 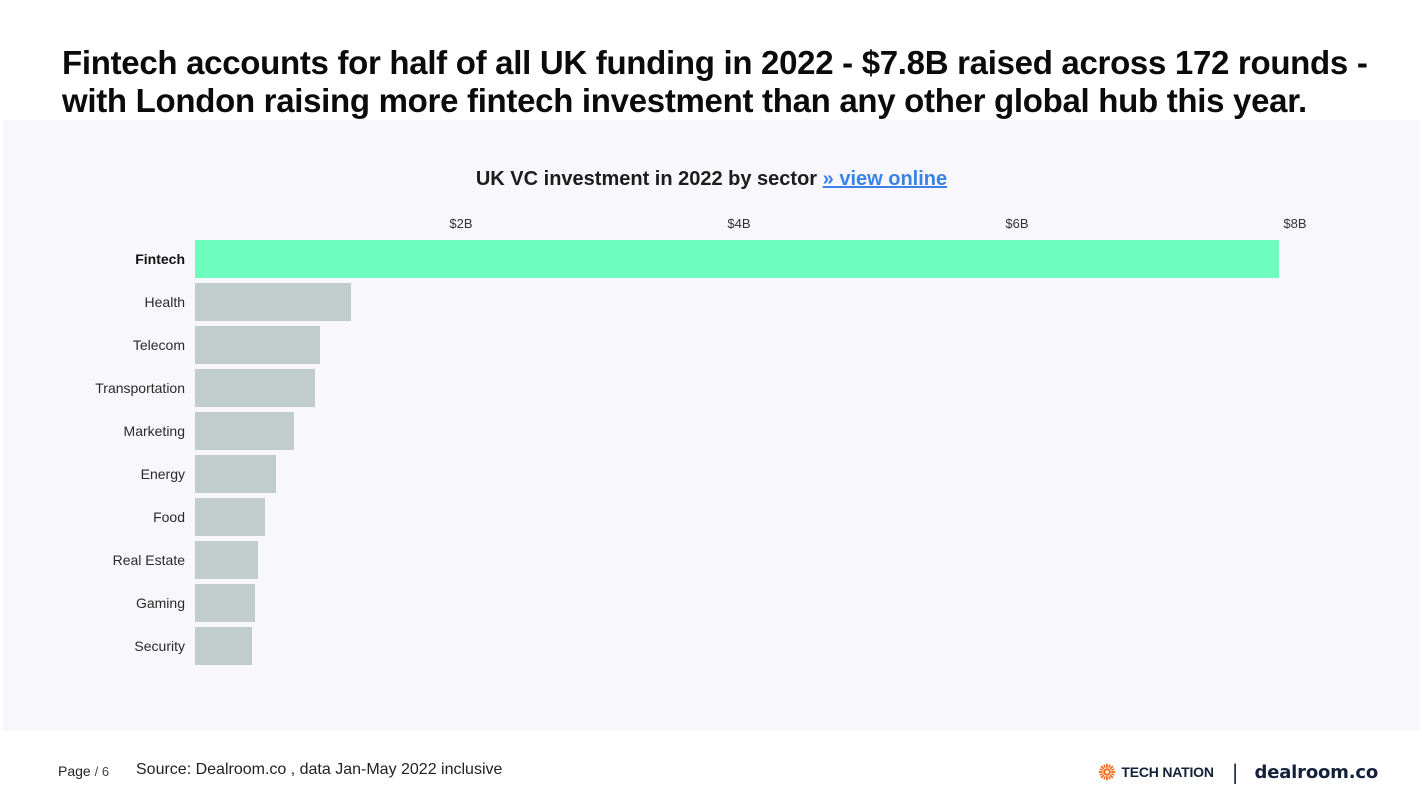 I want to click on chart-title-text: UK VC investment in 2022 by sector, so click(x=646, y=179).